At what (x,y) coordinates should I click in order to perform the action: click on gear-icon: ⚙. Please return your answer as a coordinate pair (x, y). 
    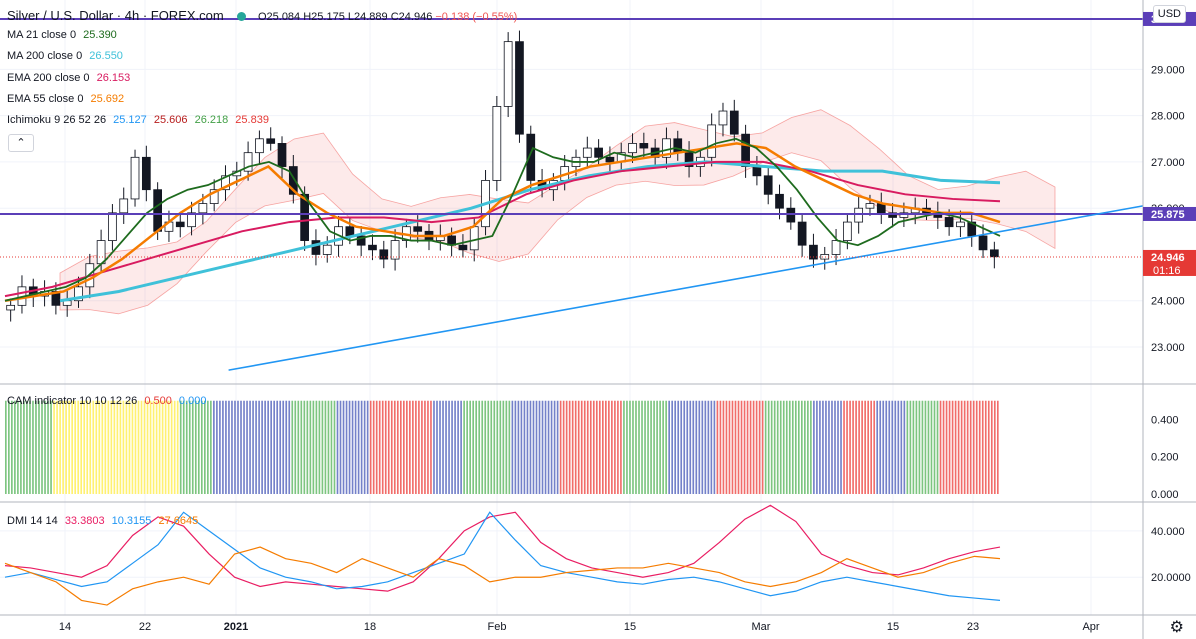
    Looking at the image, I should click on (1176, 627).